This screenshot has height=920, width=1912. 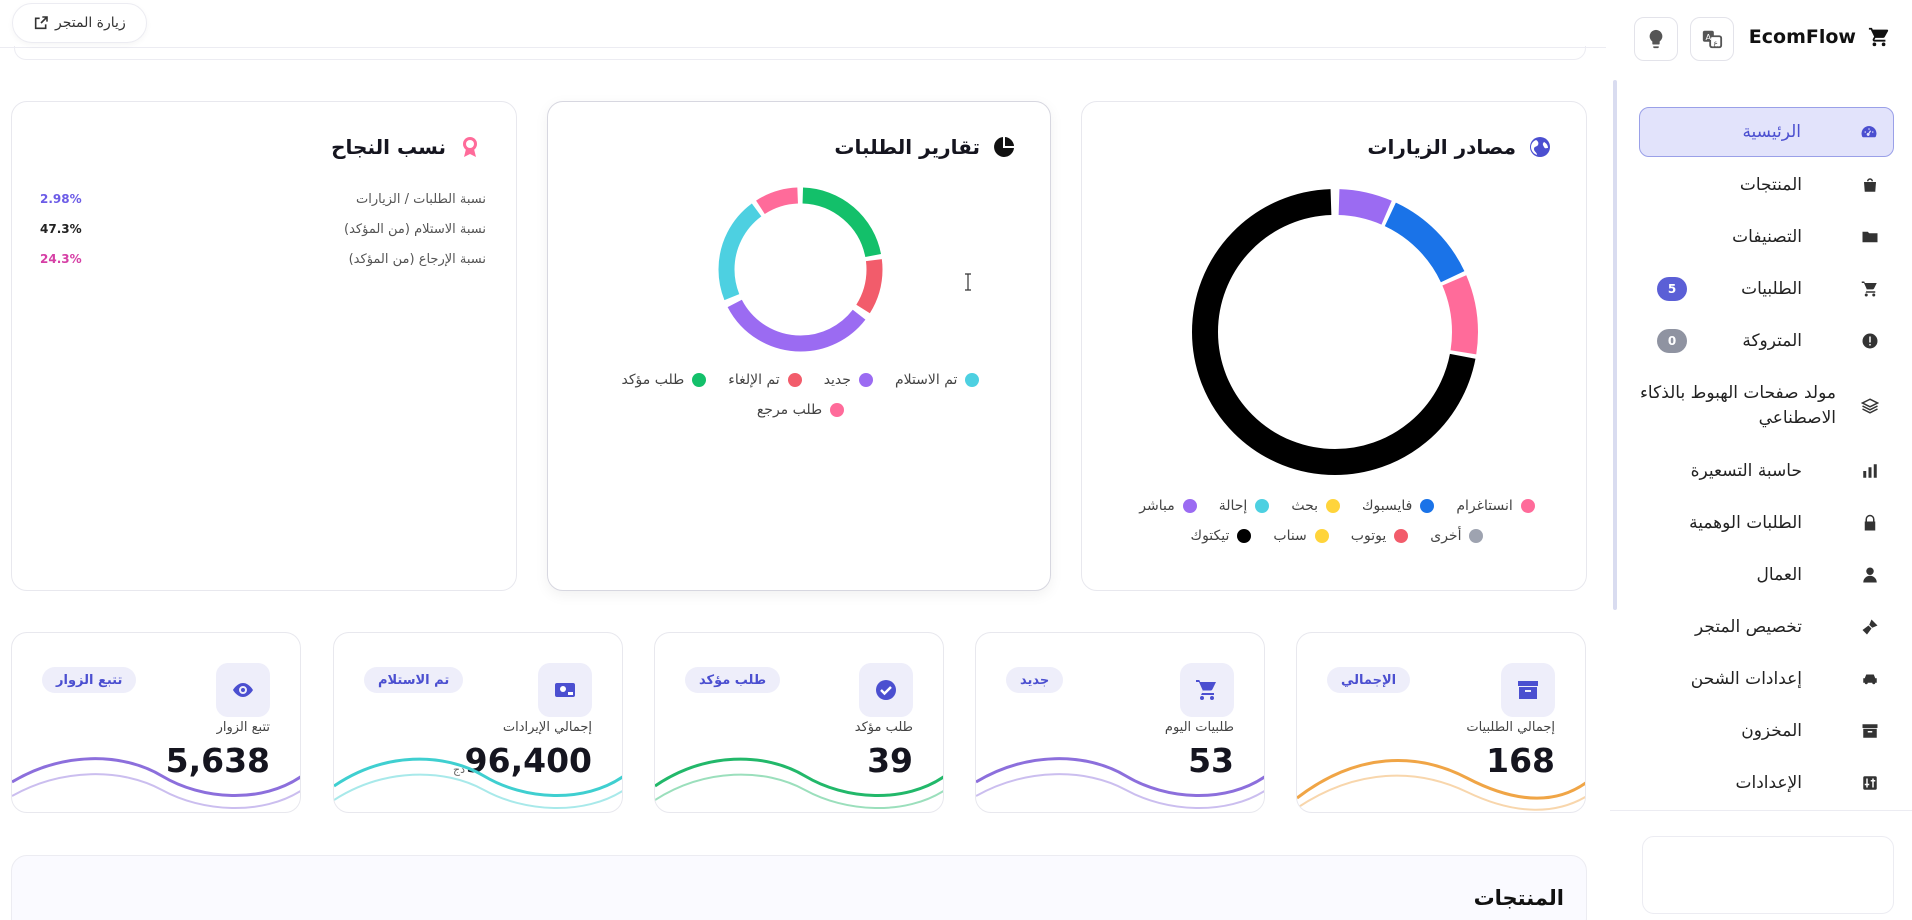 I want to click on stat-card-today-orders: جديد طلبيات اليوم 53, so click(x=1120, y=722).